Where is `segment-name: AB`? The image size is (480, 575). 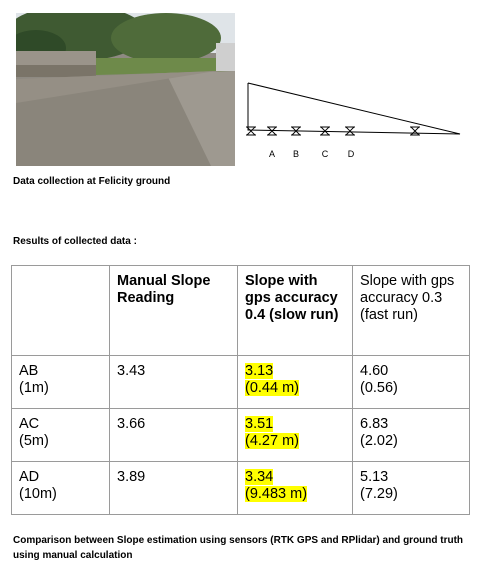
segment-name: AB is located at coordinates (29, 371).